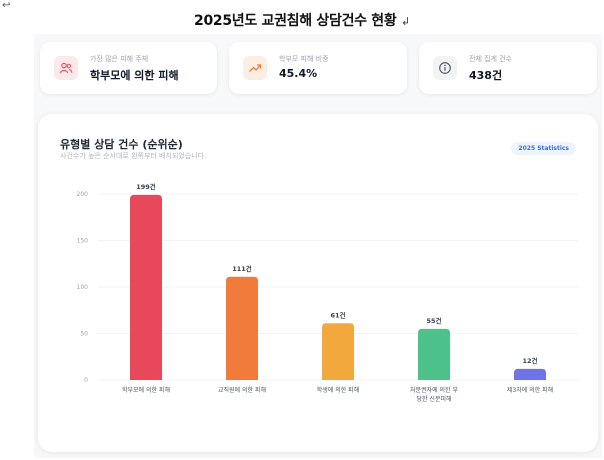 The width and height of the screenshot is (604, 460). Describe the element at coordinates (146, 390) in the screenshot. I see `category-label: 학부모에 의한 피해` at that location.